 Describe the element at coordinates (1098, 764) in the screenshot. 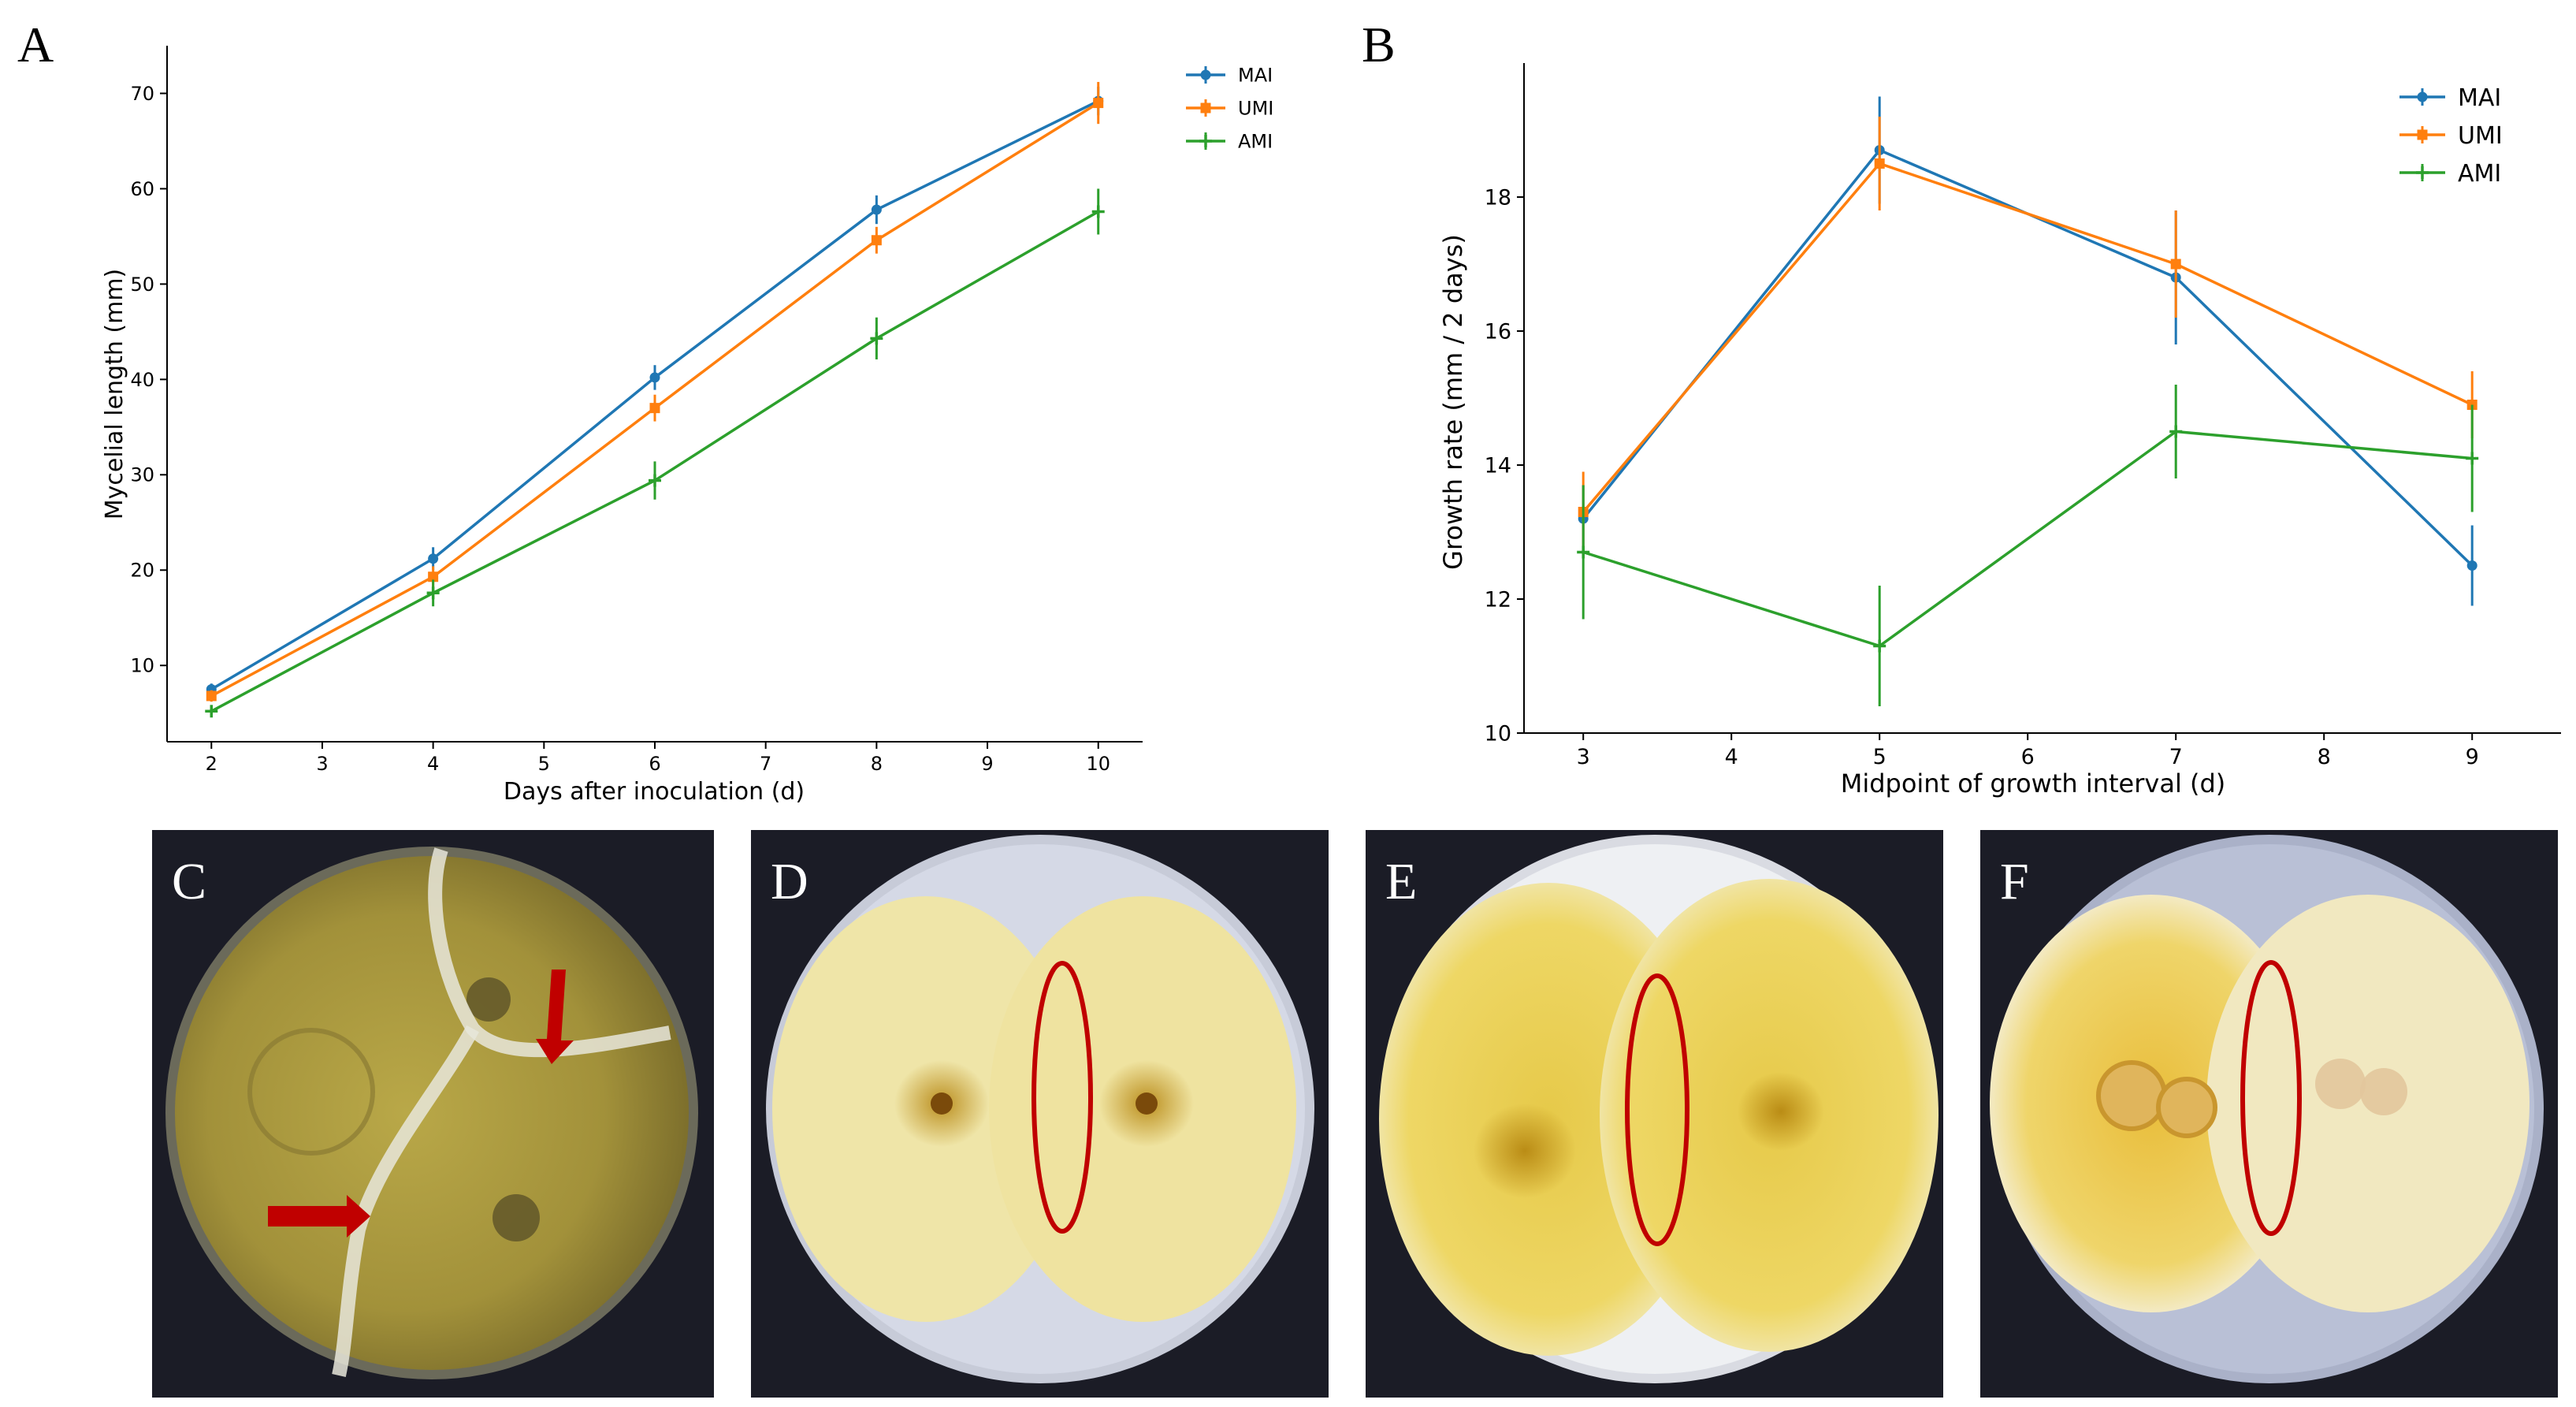

I see `panel-a-x-tick-label: 10` at that location.